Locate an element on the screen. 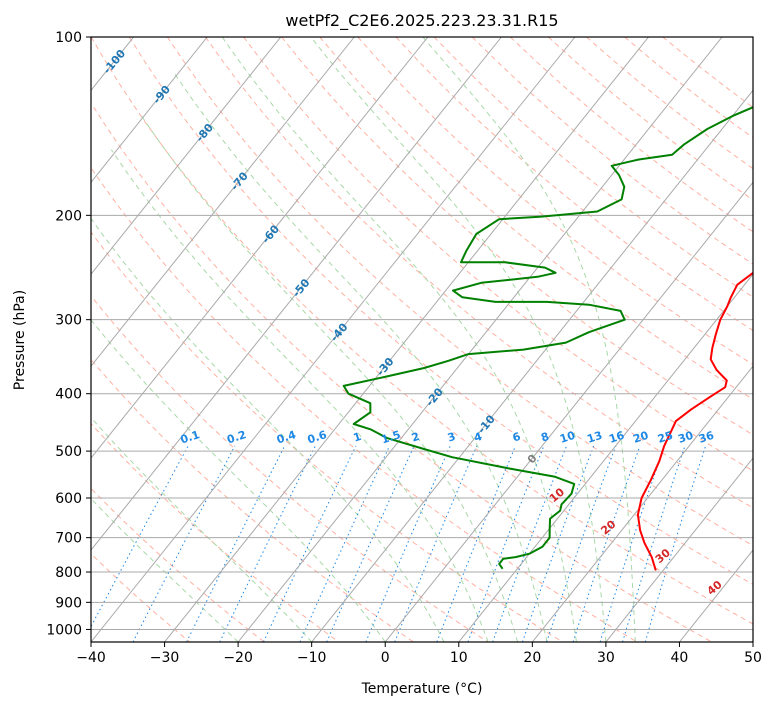 The image size is (775, 708). mixing-ratio-label: 4 is located at coordinates (478, 437).